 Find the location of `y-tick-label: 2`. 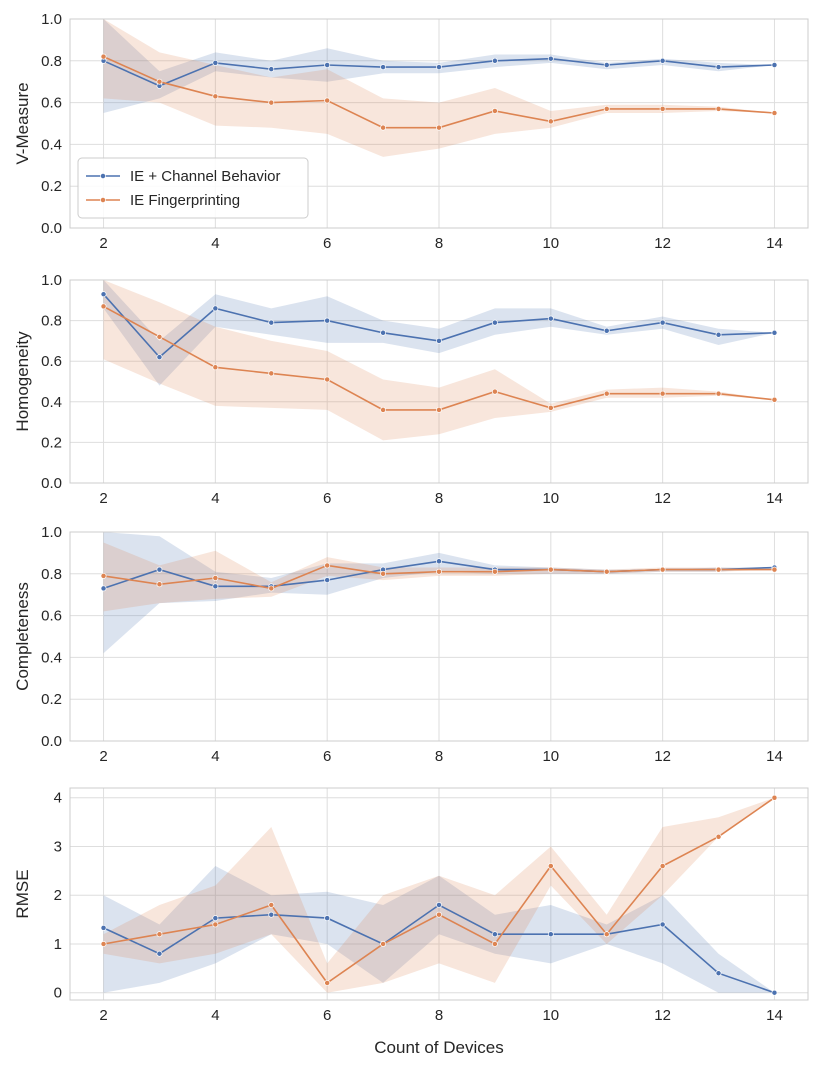

y-tick-label: 2 is located at coordinates (58, 895).